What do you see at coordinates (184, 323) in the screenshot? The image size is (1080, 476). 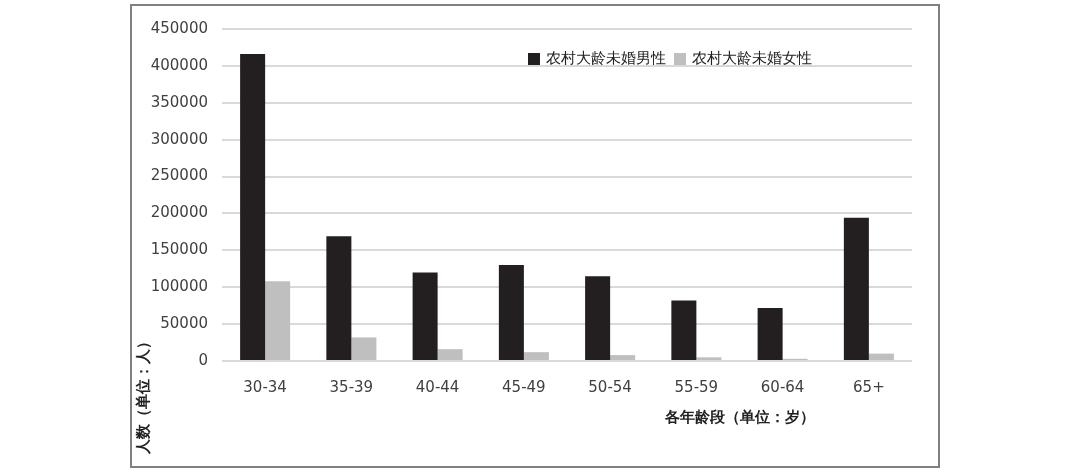 I see `y-tick-label: 50000` at bounding box center [184, 323].